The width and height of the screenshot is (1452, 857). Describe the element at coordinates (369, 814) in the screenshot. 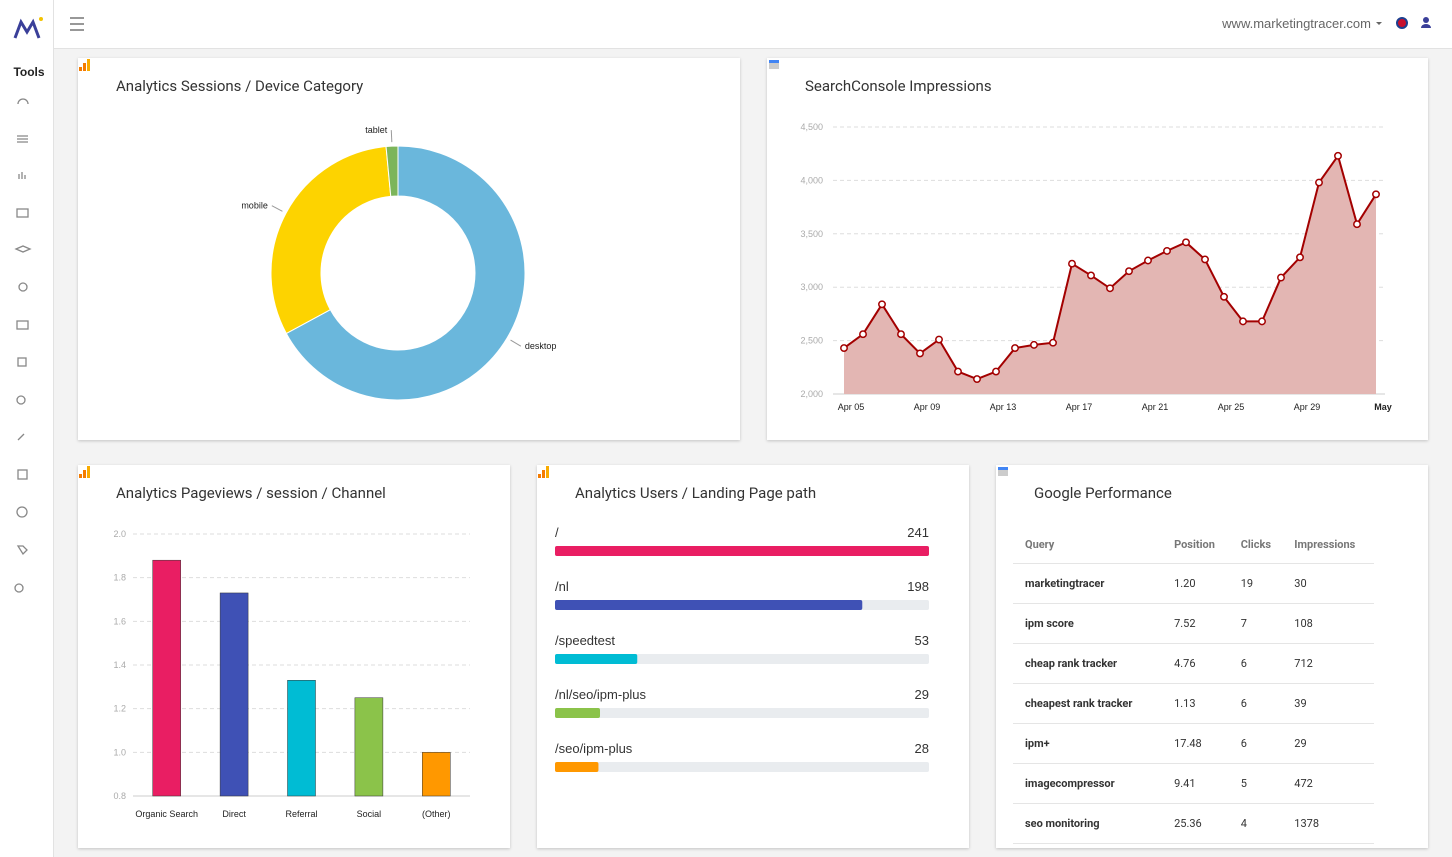

I see `x-tick-label: Social` at that location.